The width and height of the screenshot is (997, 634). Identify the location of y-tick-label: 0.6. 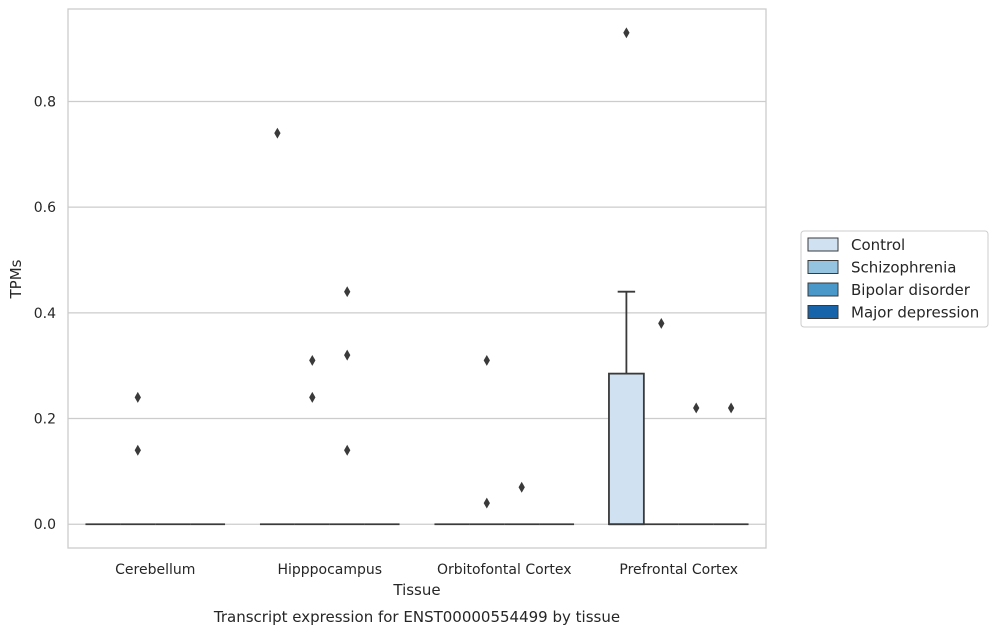
(45, 208).